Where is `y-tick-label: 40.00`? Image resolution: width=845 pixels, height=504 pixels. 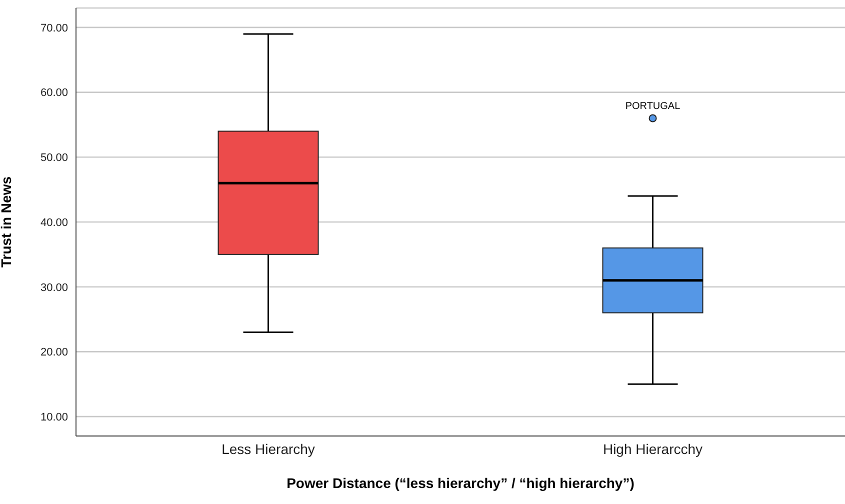 y-tick-label: 40.00 is located at coordinates (54, 222).